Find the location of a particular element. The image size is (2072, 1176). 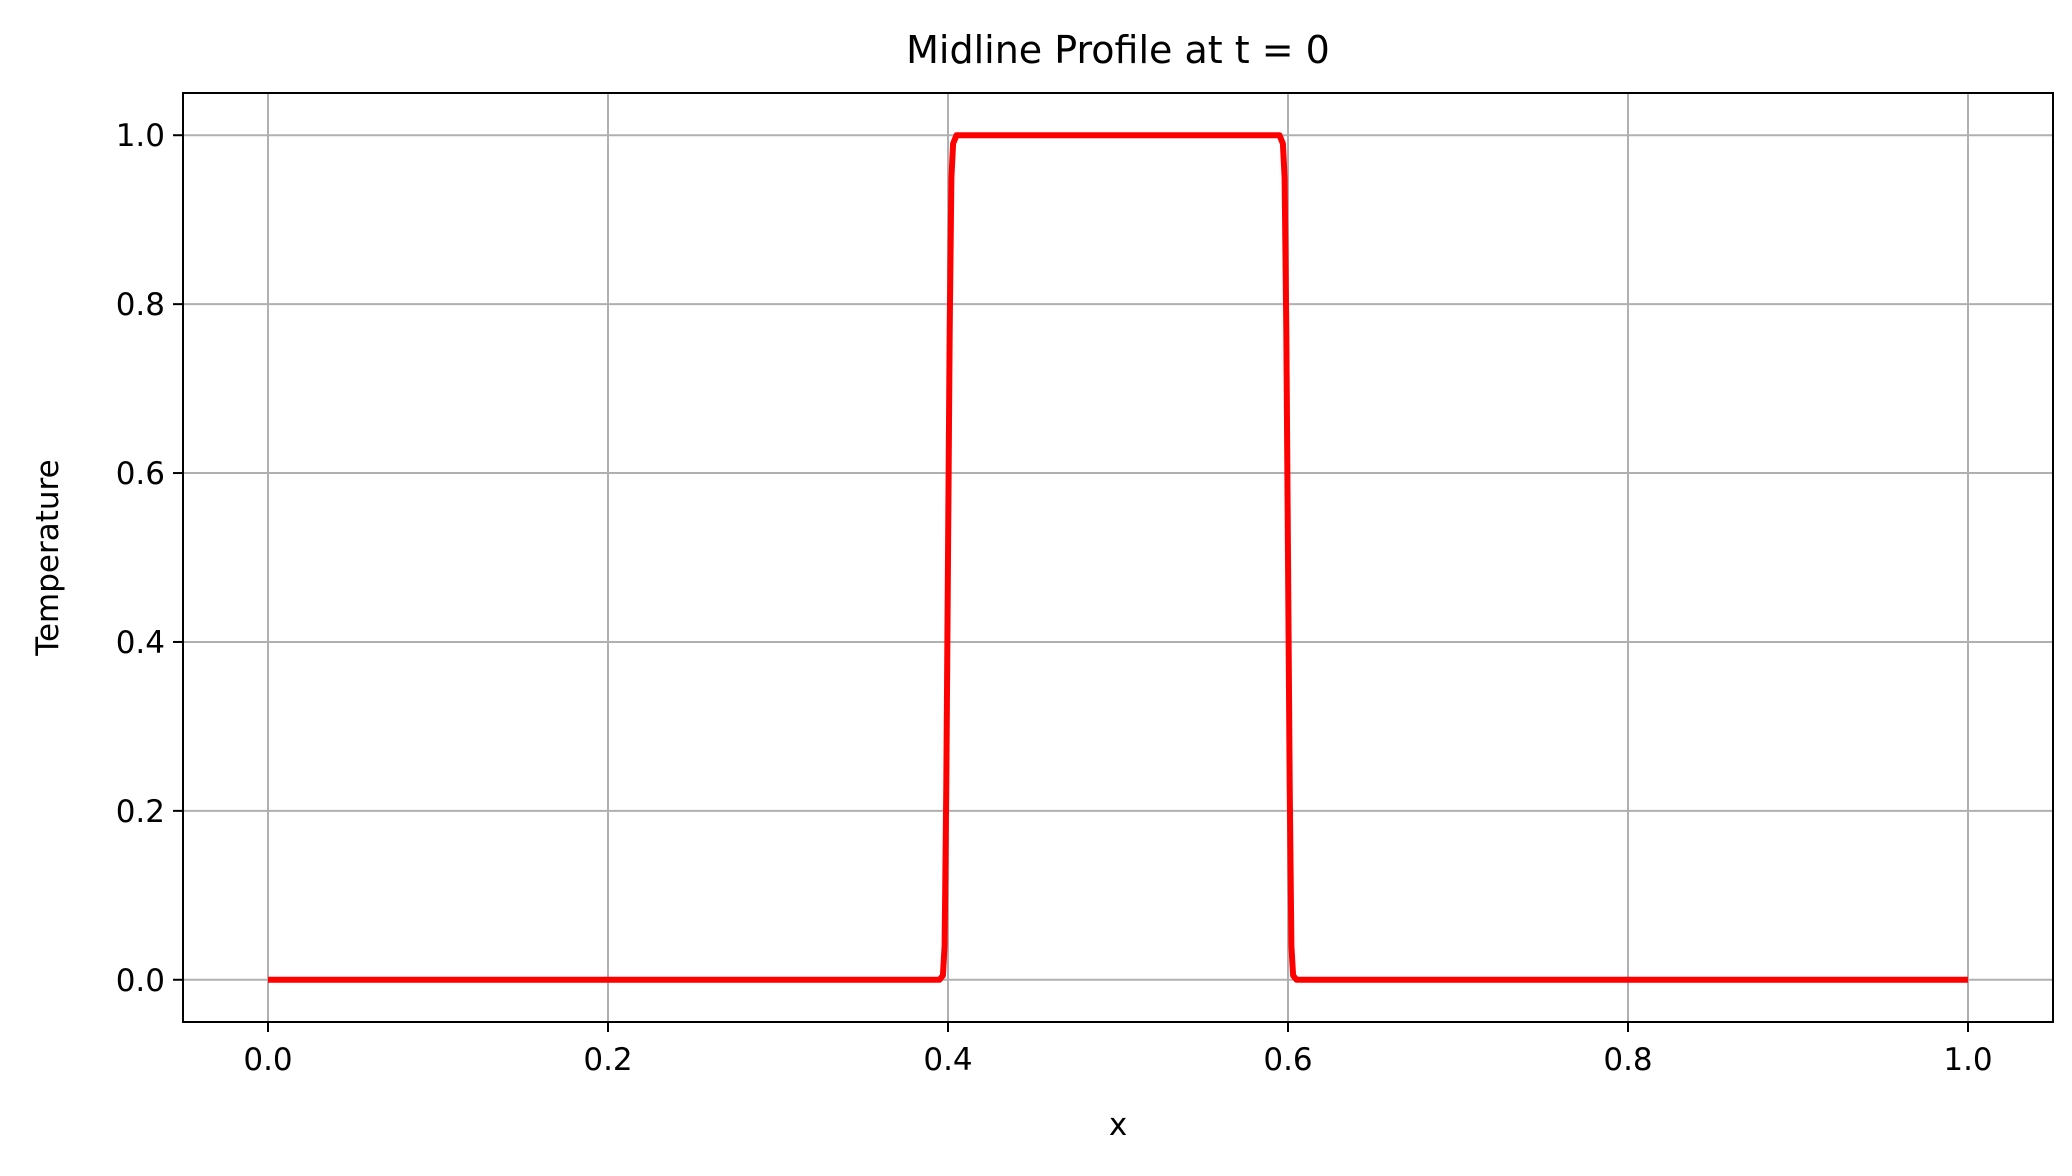

y-tick-label: 0.6 is located at coordinates (140, 474).